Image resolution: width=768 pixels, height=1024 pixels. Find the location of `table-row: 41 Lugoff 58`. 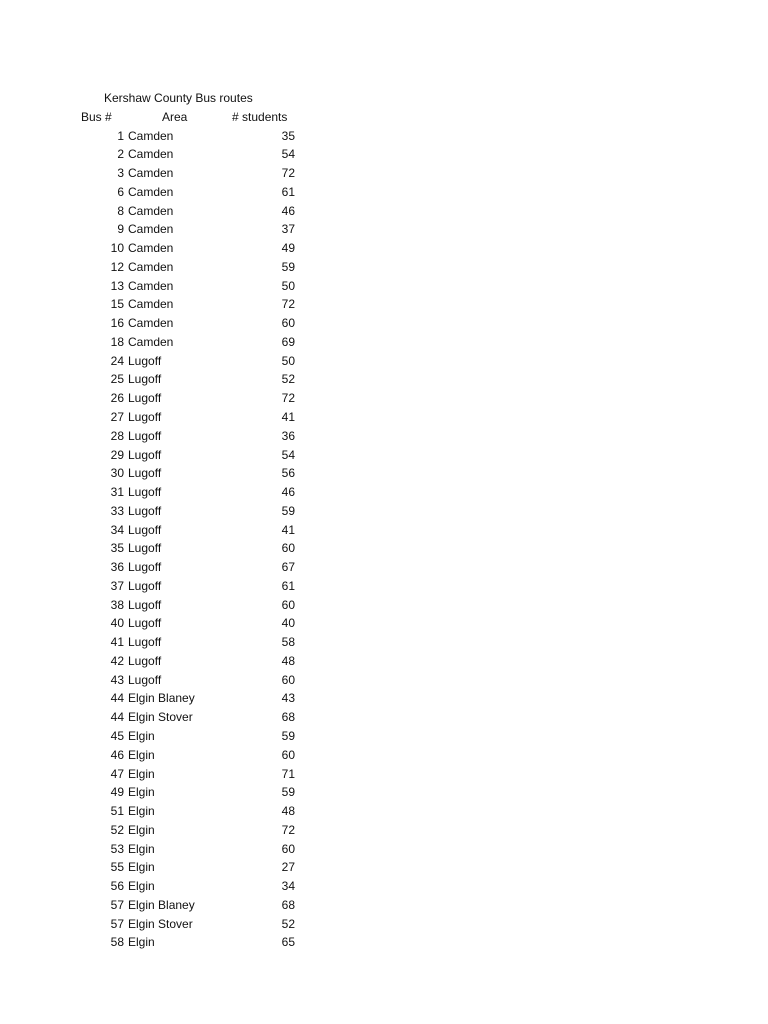

table-row: 41 Lugoff 58 is located at coordinates (200, 642).